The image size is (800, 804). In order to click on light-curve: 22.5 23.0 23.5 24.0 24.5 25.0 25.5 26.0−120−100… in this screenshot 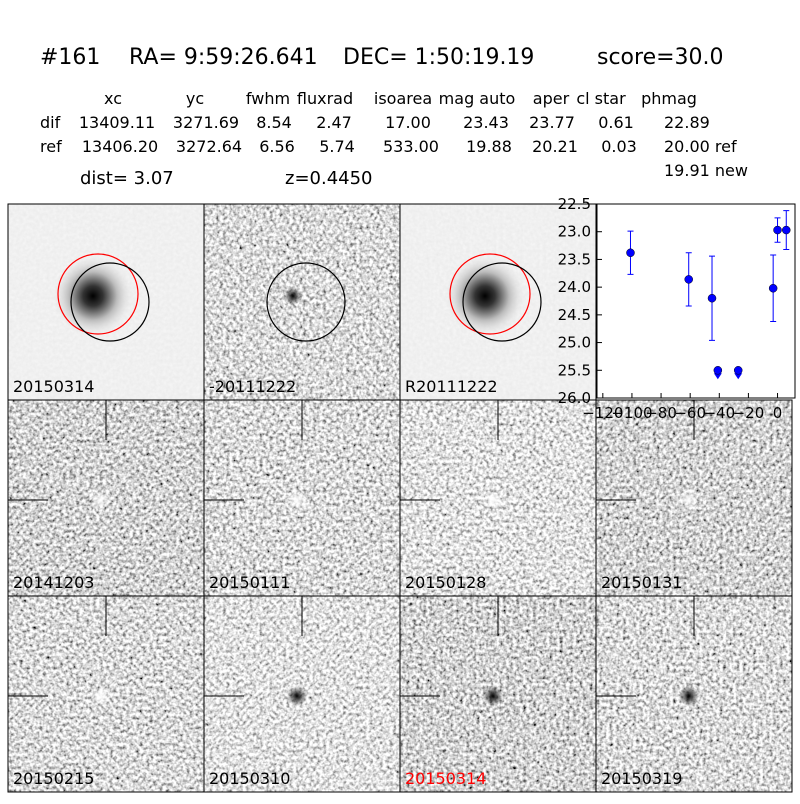, I will do `click(677, 308)`.